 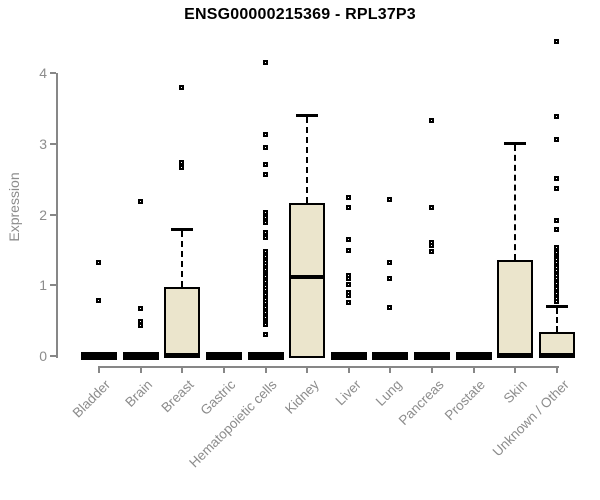 What do you see at coordinates (43, 214) in the screenshot?
I see `y-tick-label: 2` at bounding box center [43, 214].